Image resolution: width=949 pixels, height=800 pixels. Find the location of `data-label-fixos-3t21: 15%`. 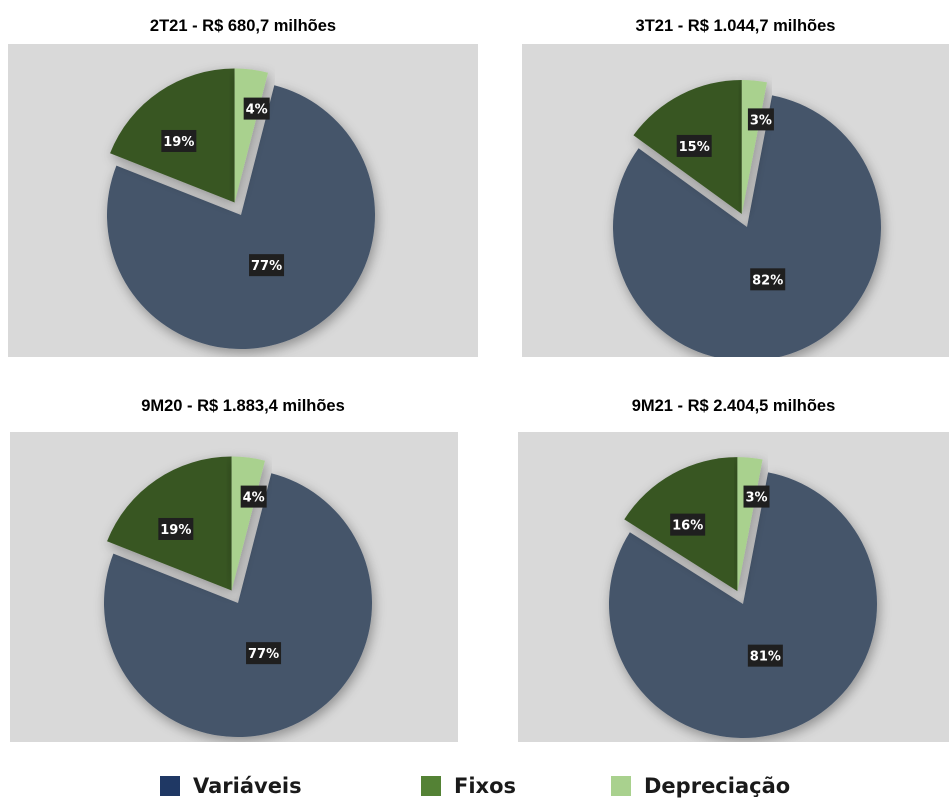

data-label-fixos-3t21: 15% is located at coordinates (694, 145).